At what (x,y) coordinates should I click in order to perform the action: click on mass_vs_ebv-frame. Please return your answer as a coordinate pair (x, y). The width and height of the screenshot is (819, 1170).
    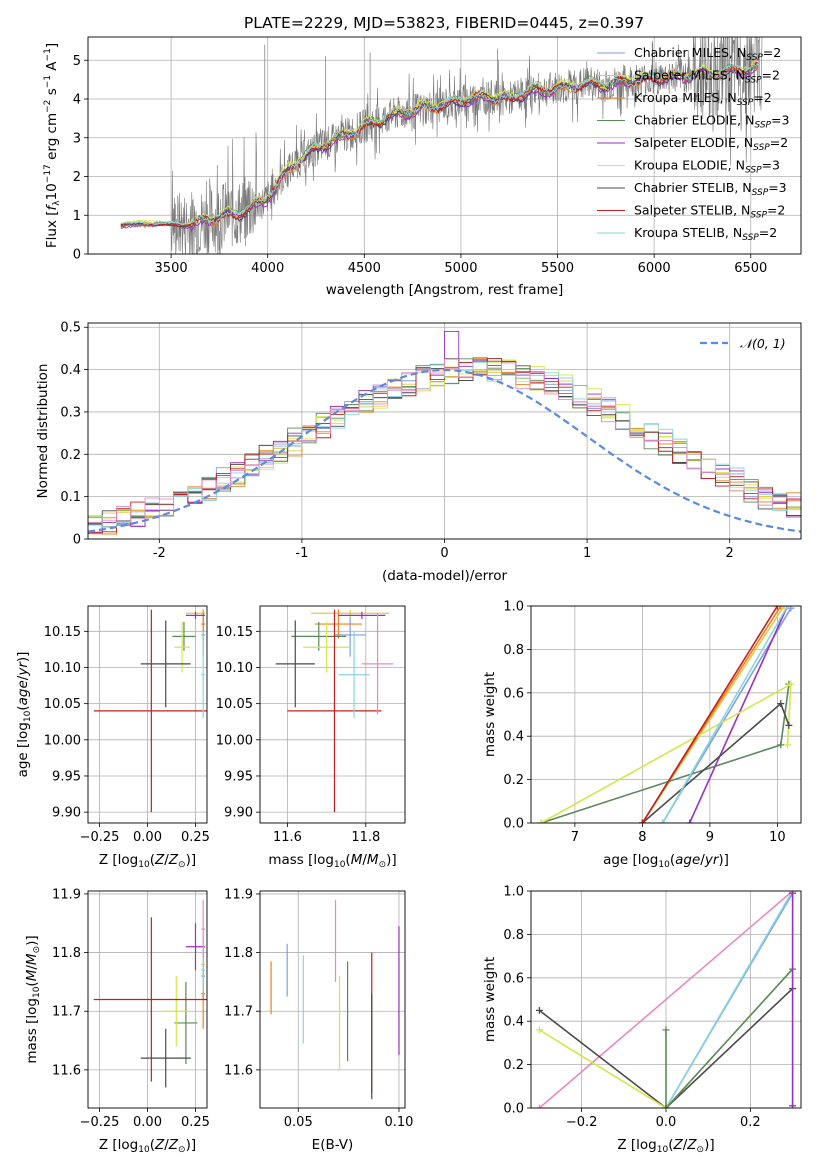
    Looking at the image, I should click on (332, 999).